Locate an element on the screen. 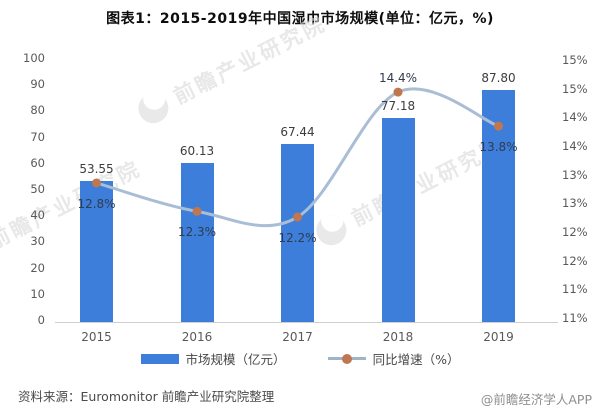  bar-value-label-2019: 87.80 is located at coordinates (498, 78).